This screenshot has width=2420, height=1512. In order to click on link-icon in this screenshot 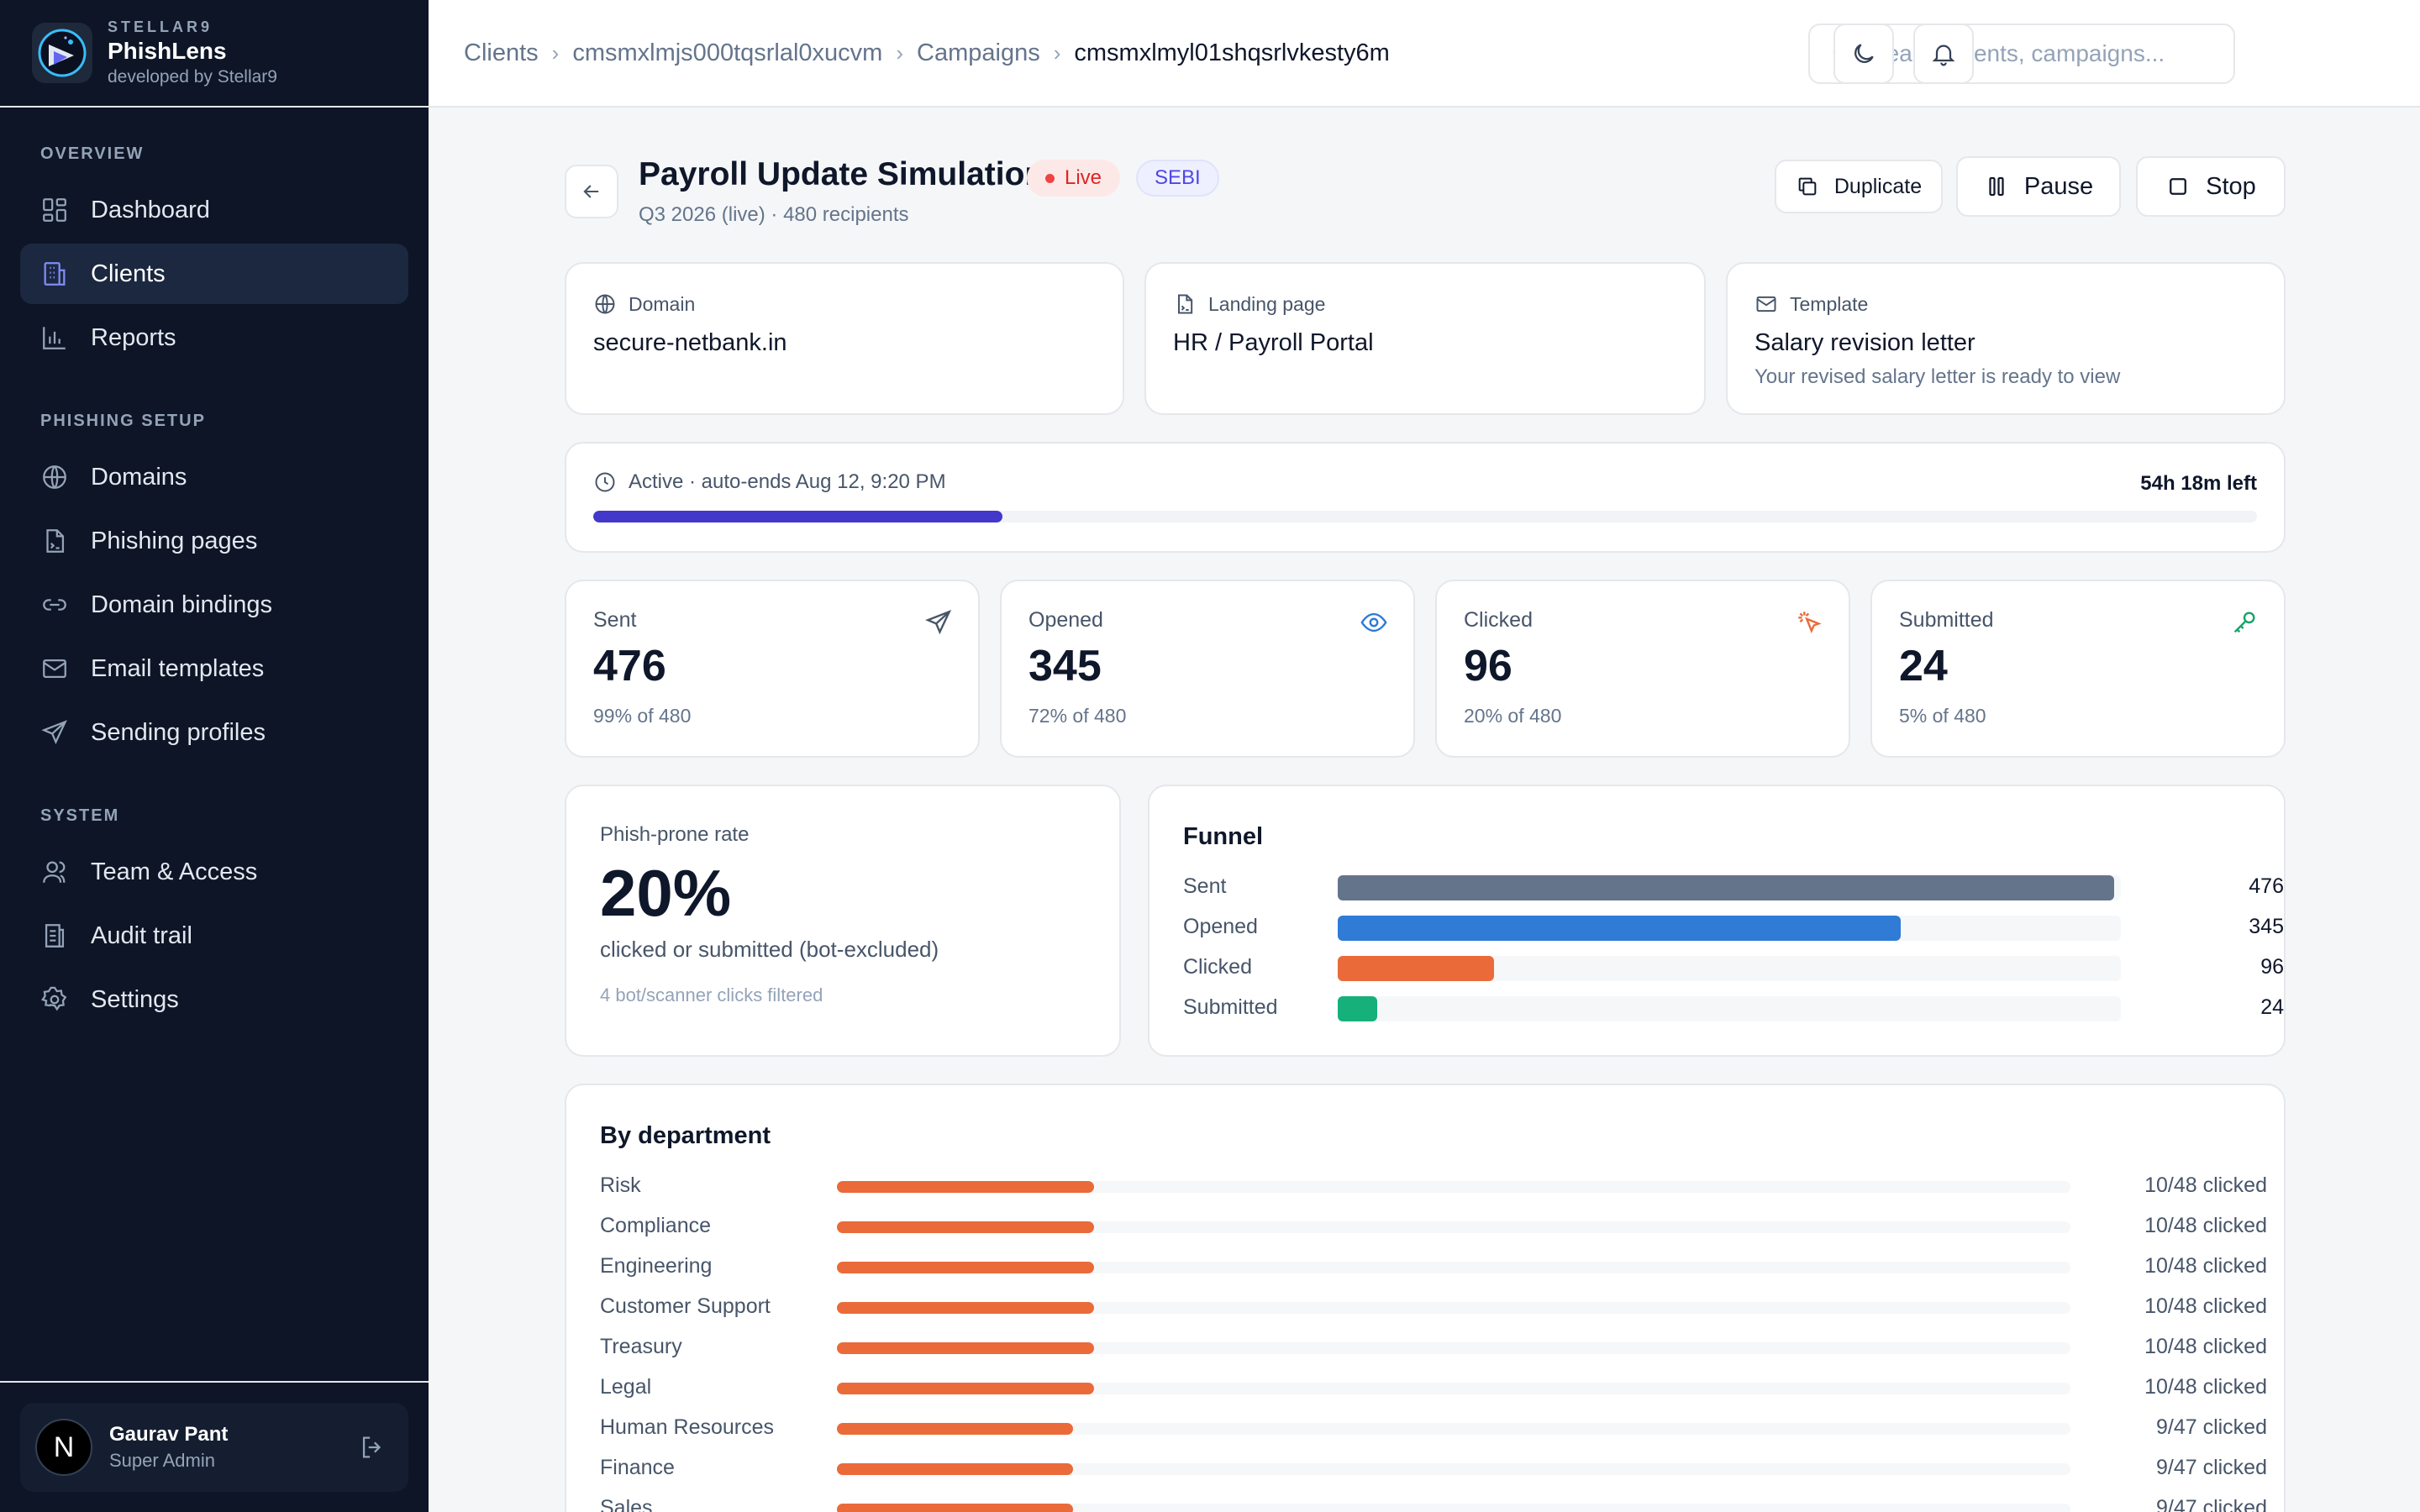, I will do `click(54, 605)`.